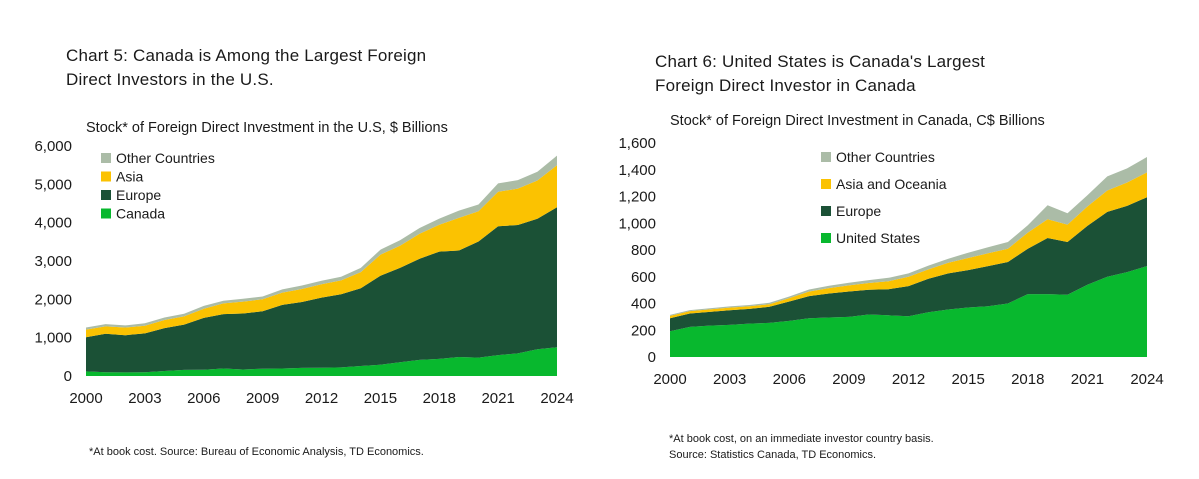 The image size is (1199, 479). Describe the element at coordinates (773, 455) in the screenshot. I see `chart-6-note-line-2: Source: Statistics Canada, TD Economics.` at that location.